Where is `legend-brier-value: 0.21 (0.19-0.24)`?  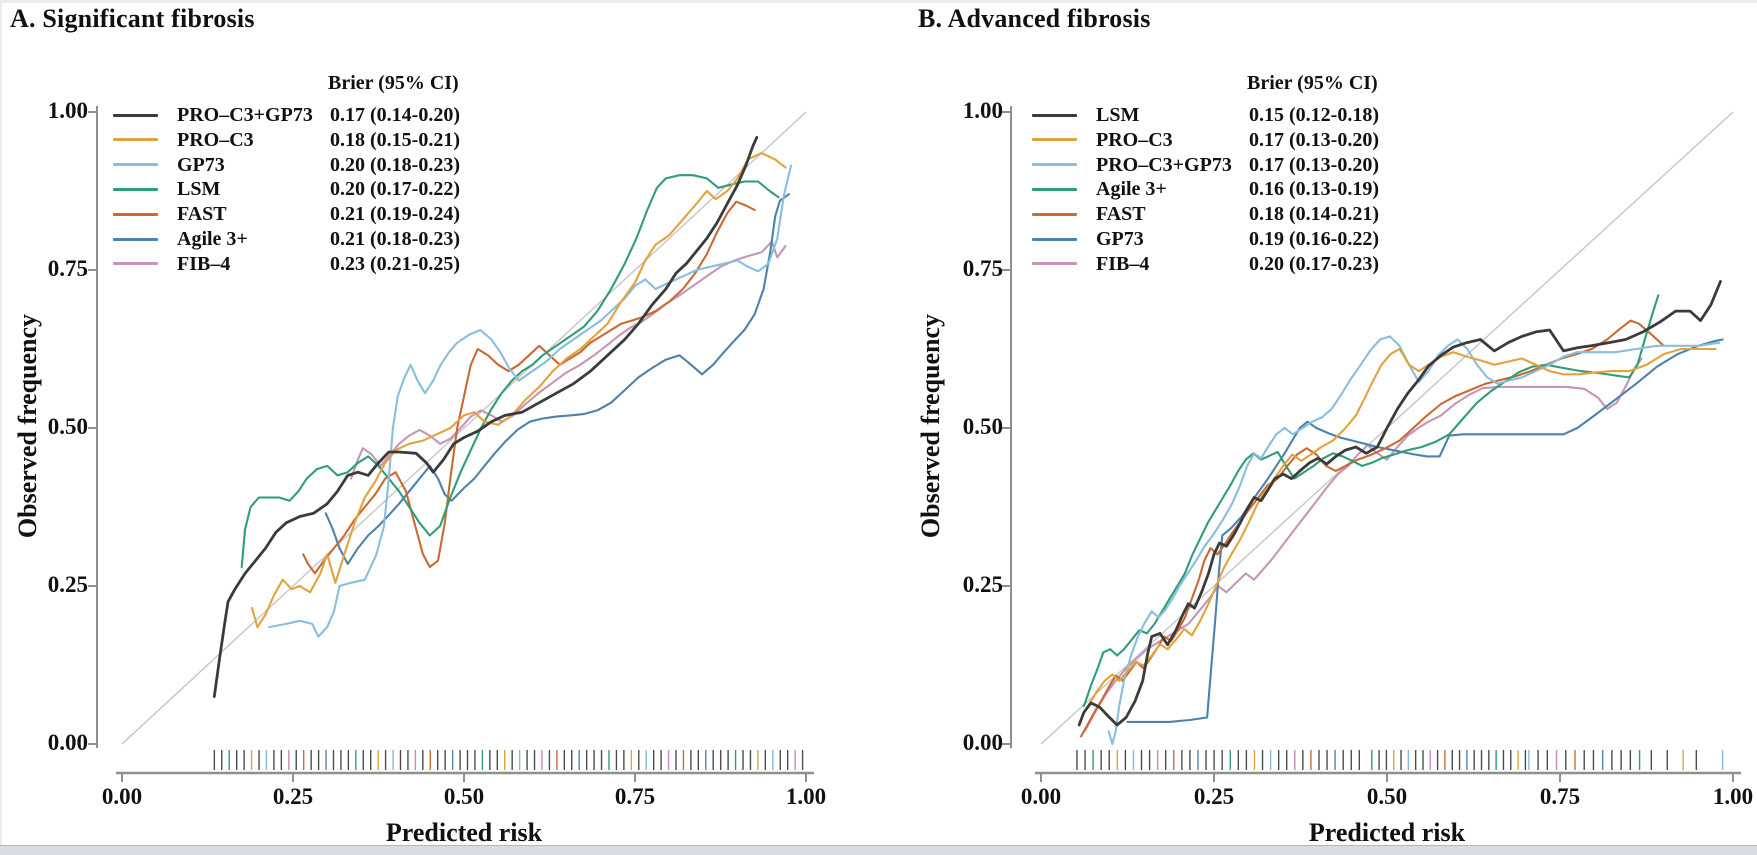
legend-brier-value: 0.21 (0.19-0.24) is located at coordinates (395, 214).